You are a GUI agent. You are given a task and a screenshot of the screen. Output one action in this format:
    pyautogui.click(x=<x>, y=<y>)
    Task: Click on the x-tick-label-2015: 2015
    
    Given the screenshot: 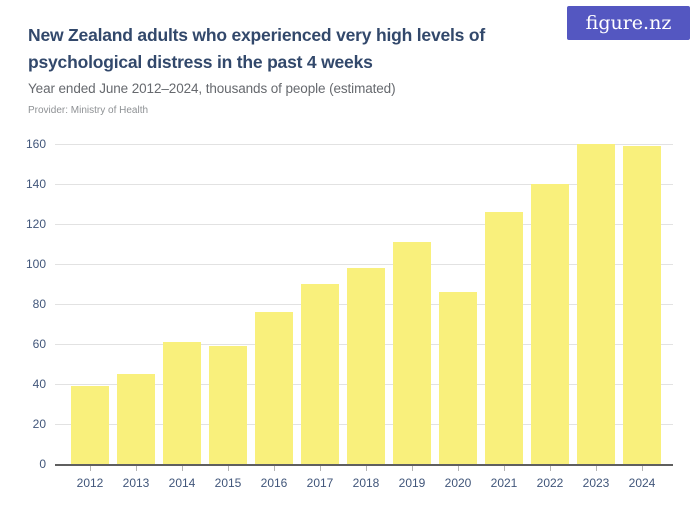 What is the action you would take?
    pyautogui.click(x=228, y=483)
    